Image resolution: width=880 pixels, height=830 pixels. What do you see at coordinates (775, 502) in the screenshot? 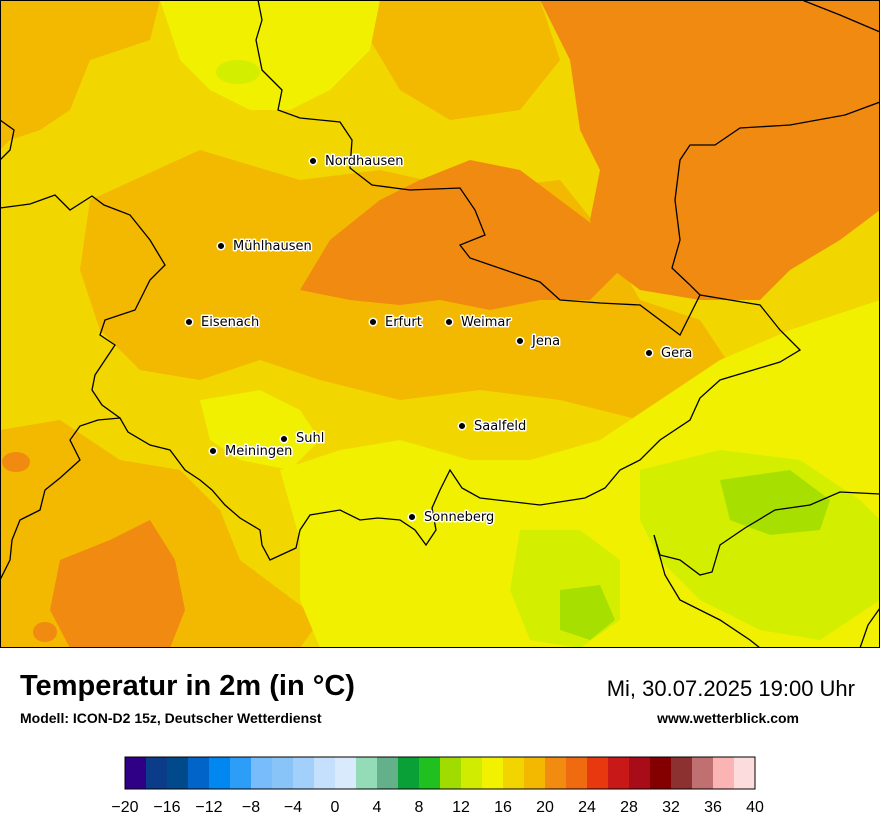
I see `temp-zone-12-southeast` at bounding box center [775, 502].